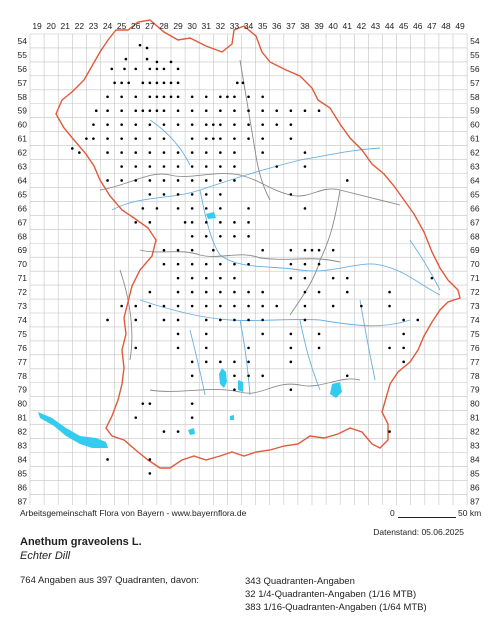 The image size is (500, 620). I want to click on y-grid-label-right: 78, so click(475, 376).